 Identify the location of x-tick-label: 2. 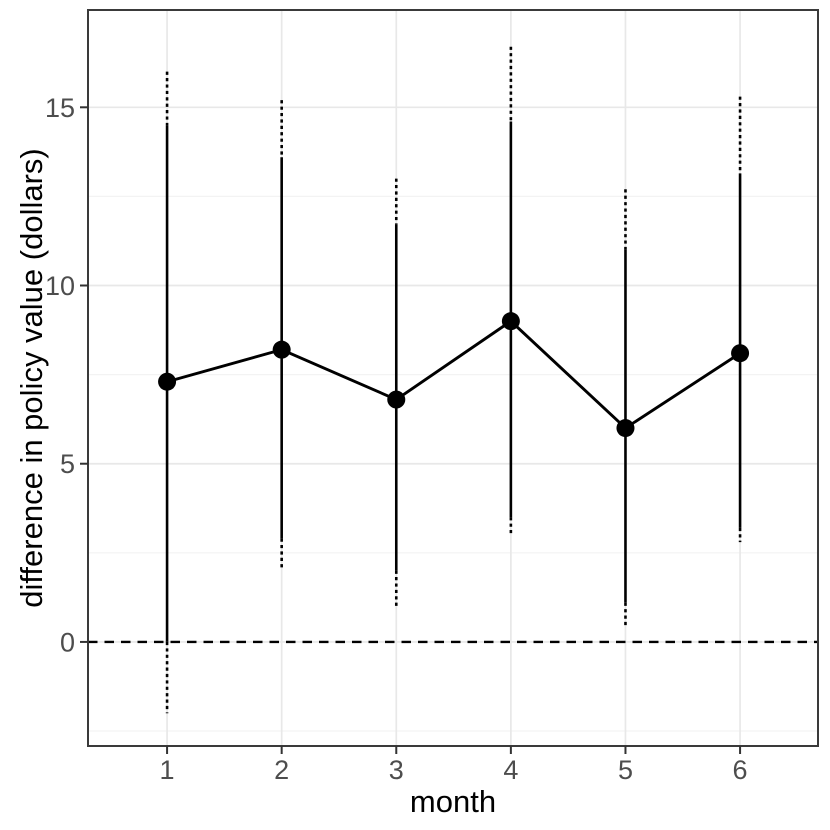
(281, 770).